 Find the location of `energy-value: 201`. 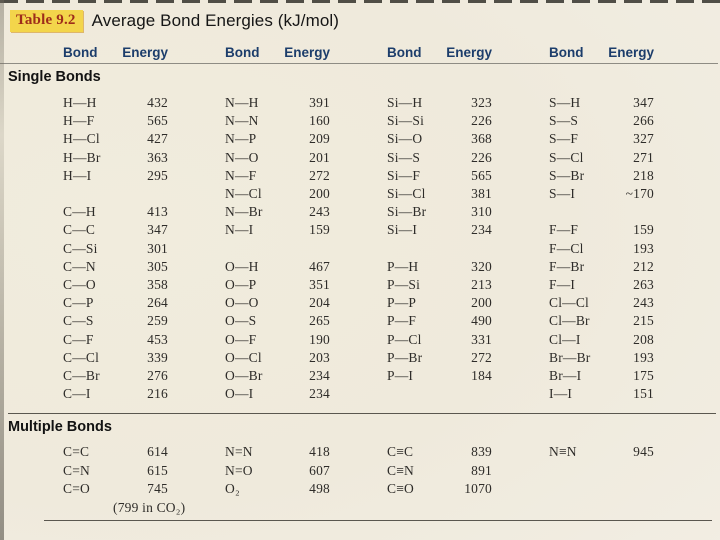

energy-value: 201 is located at coordinates (319, 157).